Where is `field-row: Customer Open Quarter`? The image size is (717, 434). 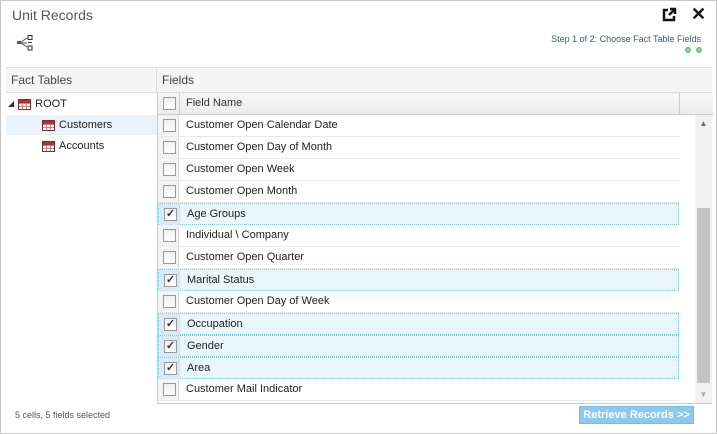
field-row: Customer Open Quarter is located at coordinates (418, 258).